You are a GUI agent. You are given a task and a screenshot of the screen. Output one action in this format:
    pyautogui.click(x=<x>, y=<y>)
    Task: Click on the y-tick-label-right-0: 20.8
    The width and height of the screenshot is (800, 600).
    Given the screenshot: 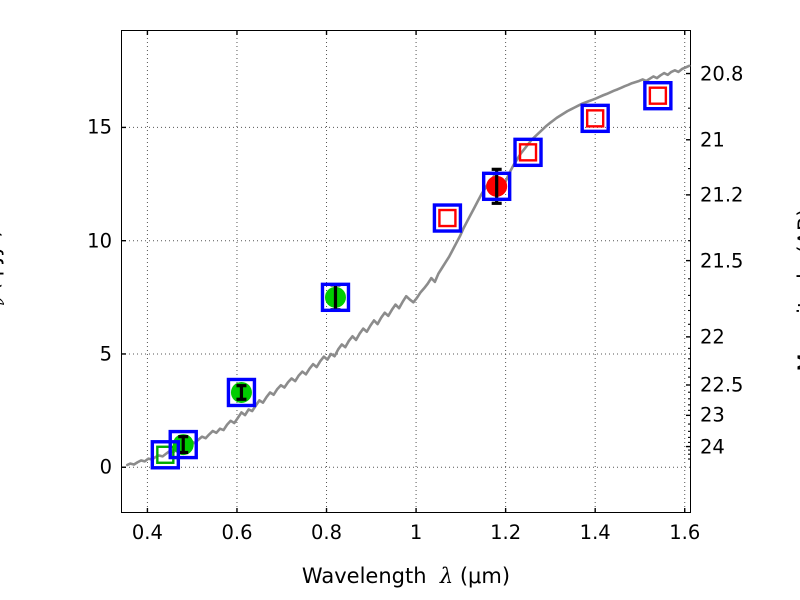 What is the action you would take?
    pyautogui.click(x=722, y=74)
    